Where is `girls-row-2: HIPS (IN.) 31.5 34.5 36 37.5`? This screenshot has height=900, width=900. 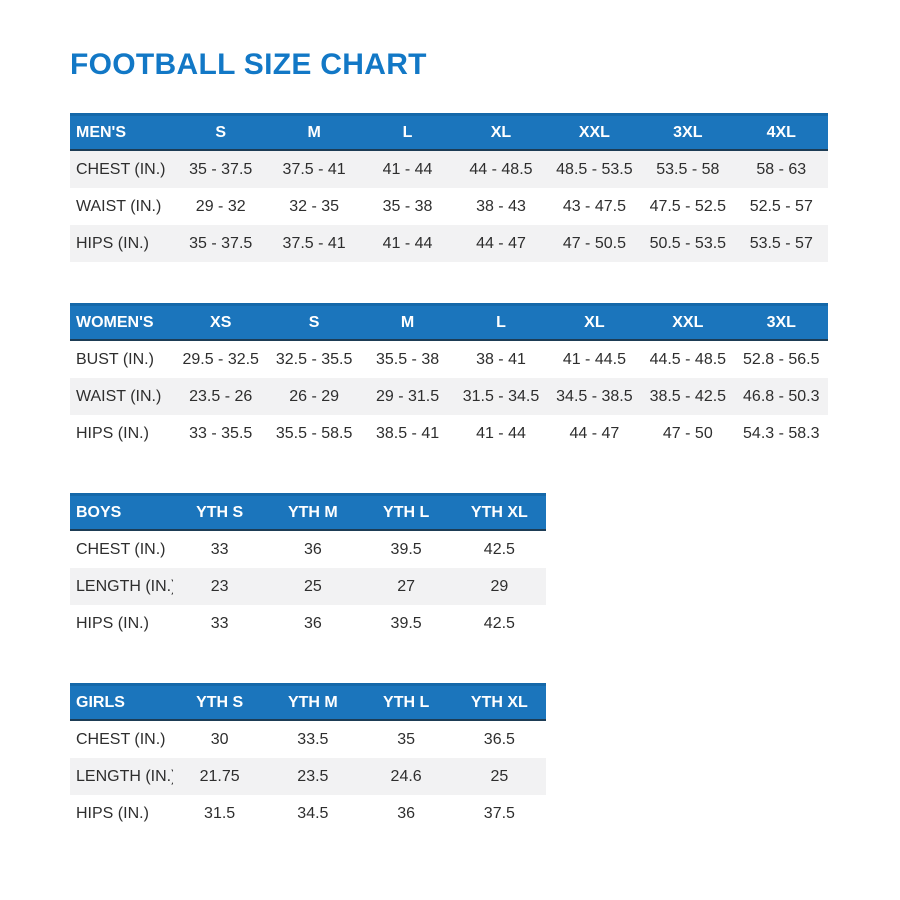
girls-row-2: HIPS (IN.) 31.5 34.5 36 37.5 is located at coordinates (308, 813).